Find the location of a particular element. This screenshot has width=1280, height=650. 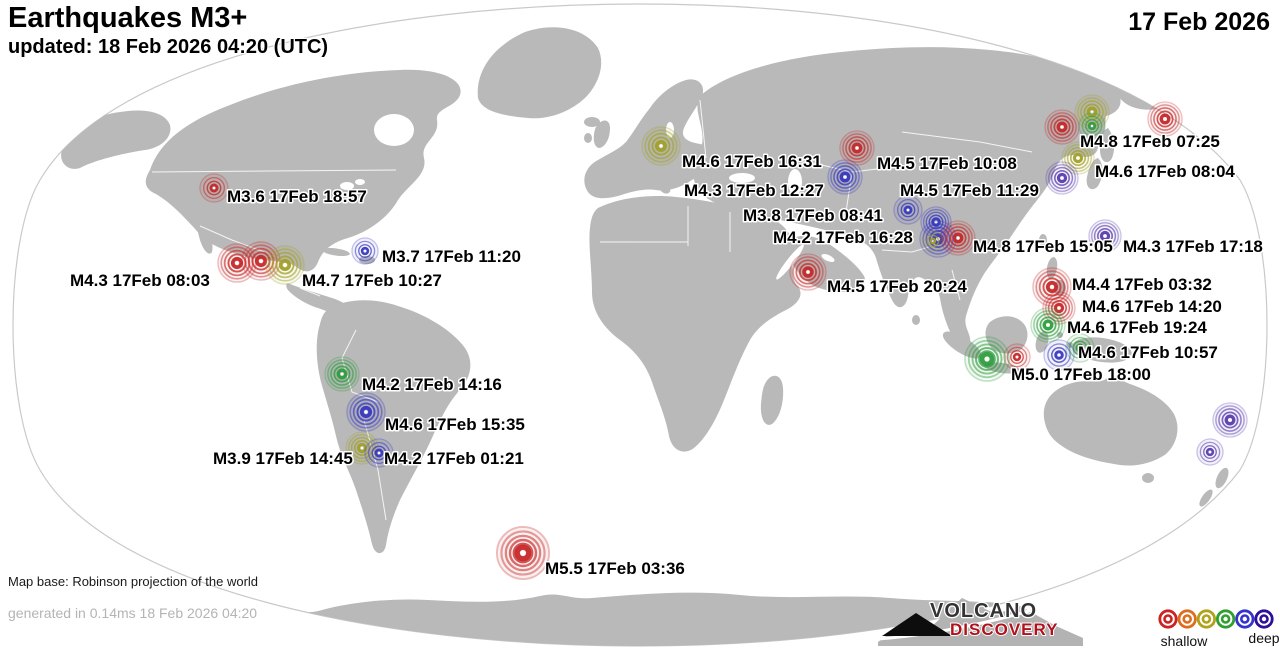

depth-legend-icons is located at coordinates (1216, 619).